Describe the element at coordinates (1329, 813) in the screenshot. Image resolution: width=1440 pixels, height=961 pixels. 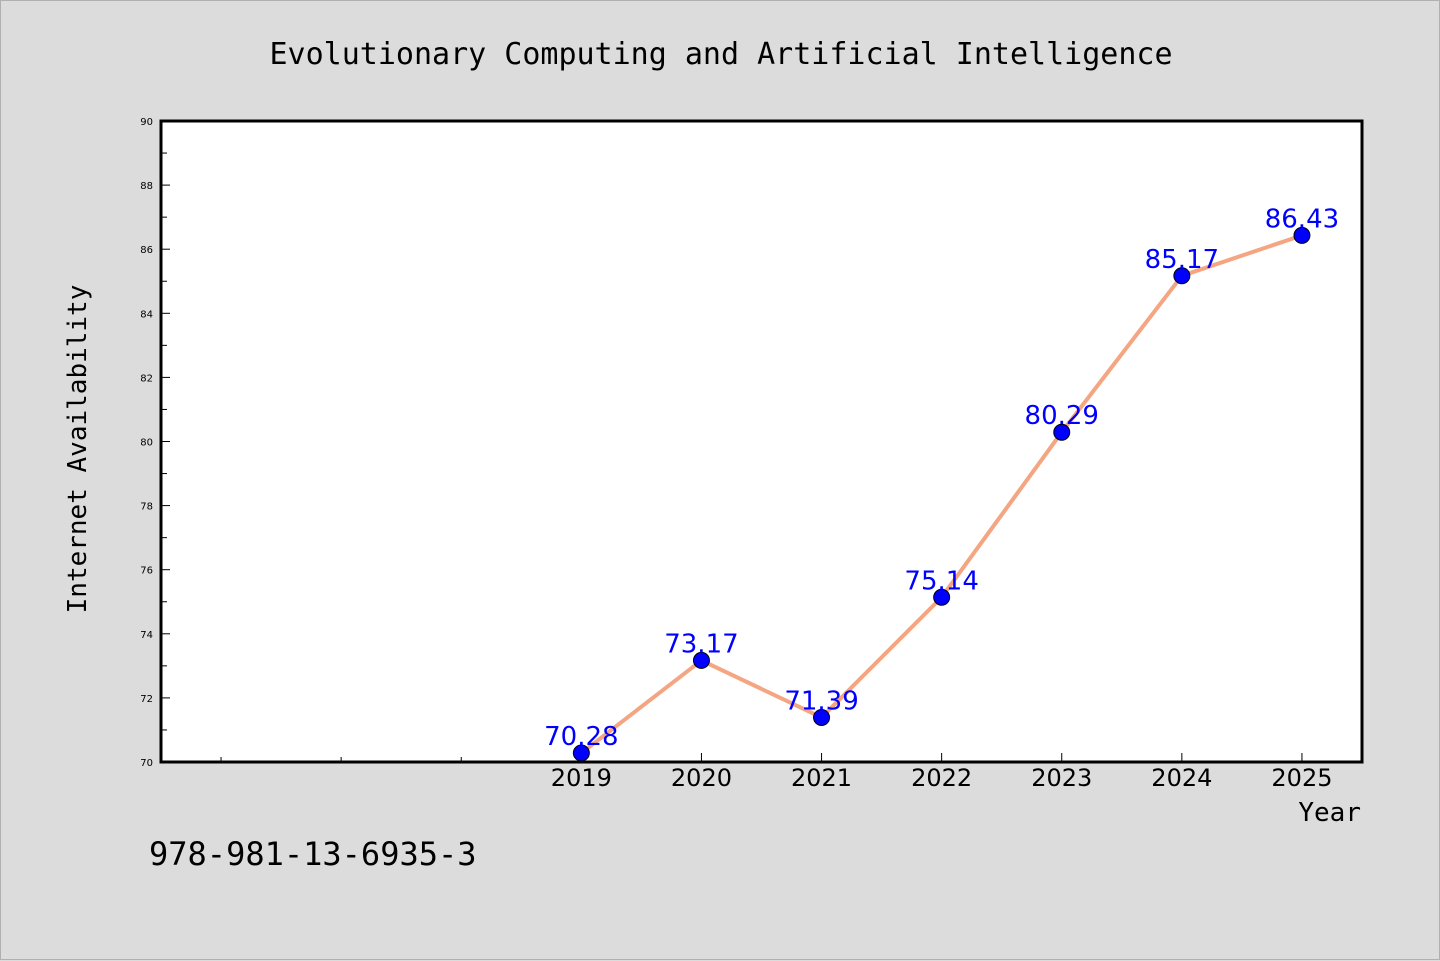
I see `x-axis-label: Year` at that location.